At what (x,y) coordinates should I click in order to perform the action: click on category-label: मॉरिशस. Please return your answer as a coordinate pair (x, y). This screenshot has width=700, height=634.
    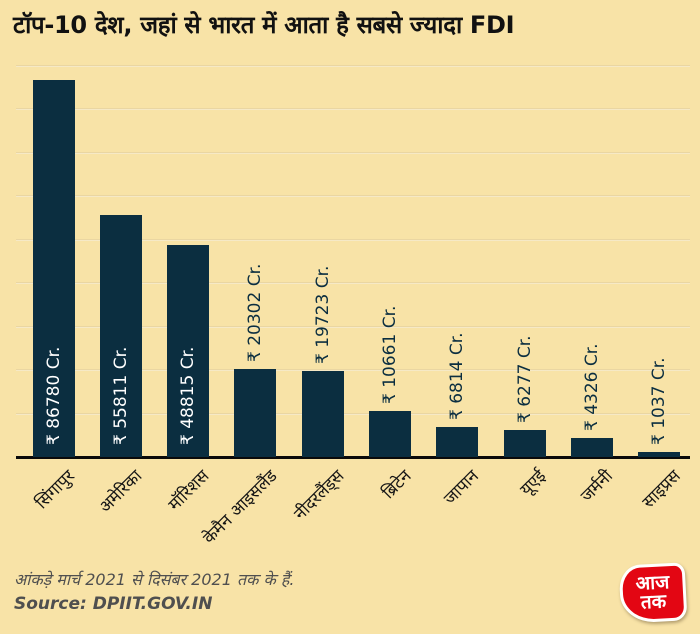
    Looking at the image, I should click on (189, 491).